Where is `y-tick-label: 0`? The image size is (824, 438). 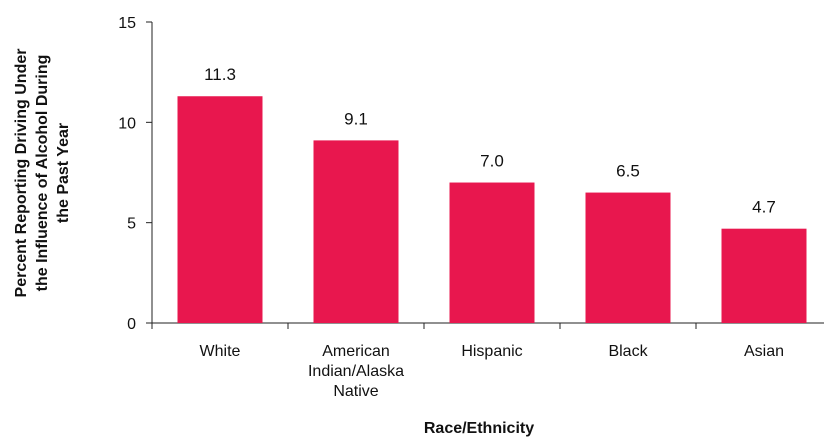
y-tick-label: 0 is located at coordinates (131, 324).